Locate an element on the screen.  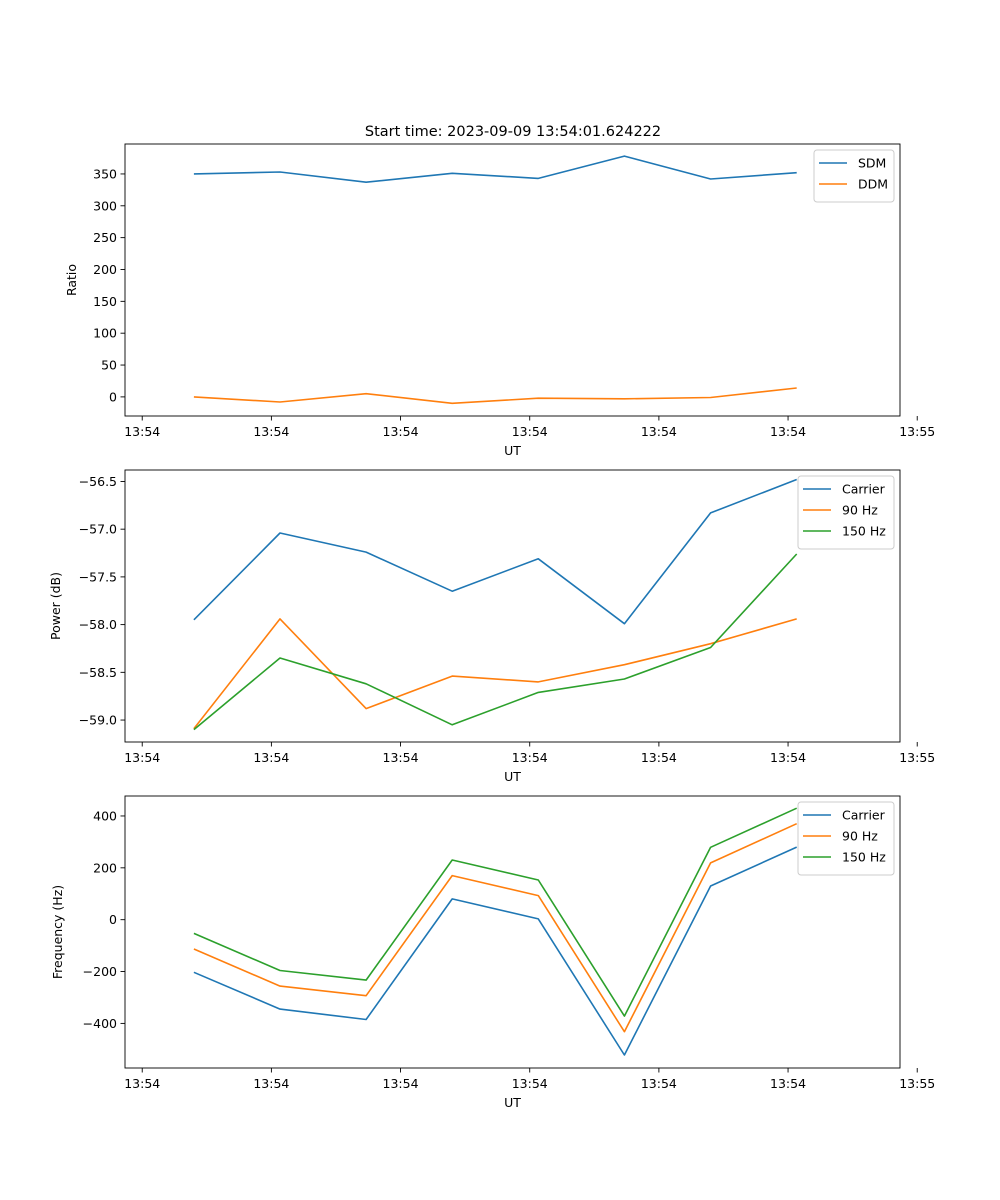
legend-label: DDM is located at coordinates (873, 184).